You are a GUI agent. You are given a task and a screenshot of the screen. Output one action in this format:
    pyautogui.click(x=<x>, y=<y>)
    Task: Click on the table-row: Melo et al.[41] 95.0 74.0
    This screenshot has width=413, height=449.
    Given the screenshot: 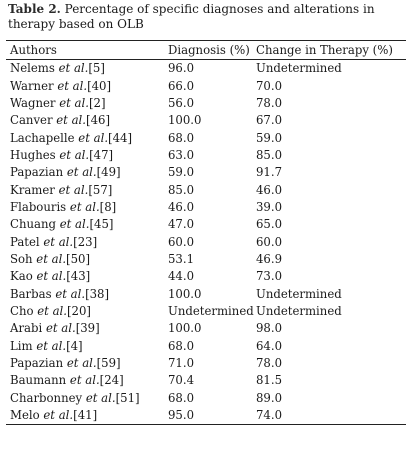 What is the action you would take?
    pyautogui.click(x=206, y=416)
    